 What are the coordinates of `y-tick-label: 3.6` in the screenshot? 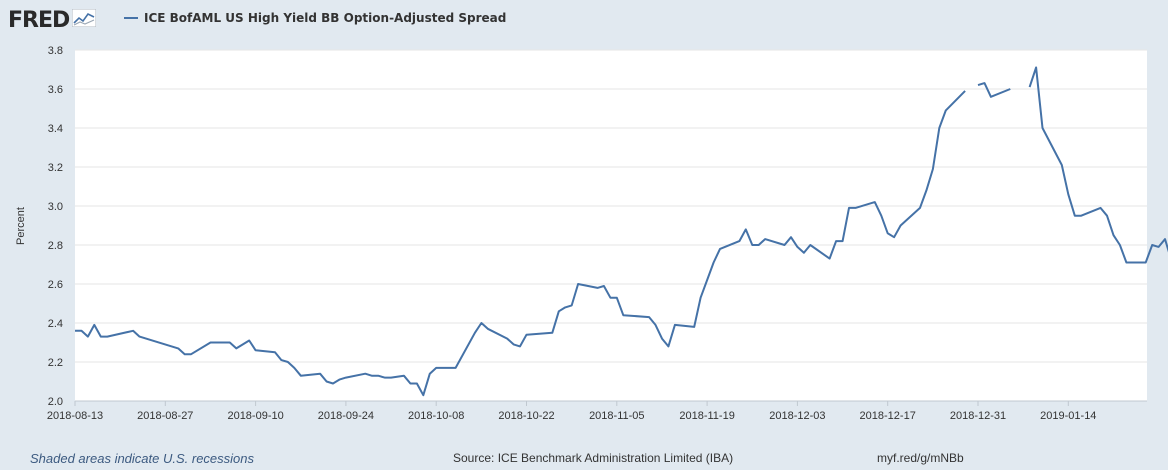 It's located at (55, 90).